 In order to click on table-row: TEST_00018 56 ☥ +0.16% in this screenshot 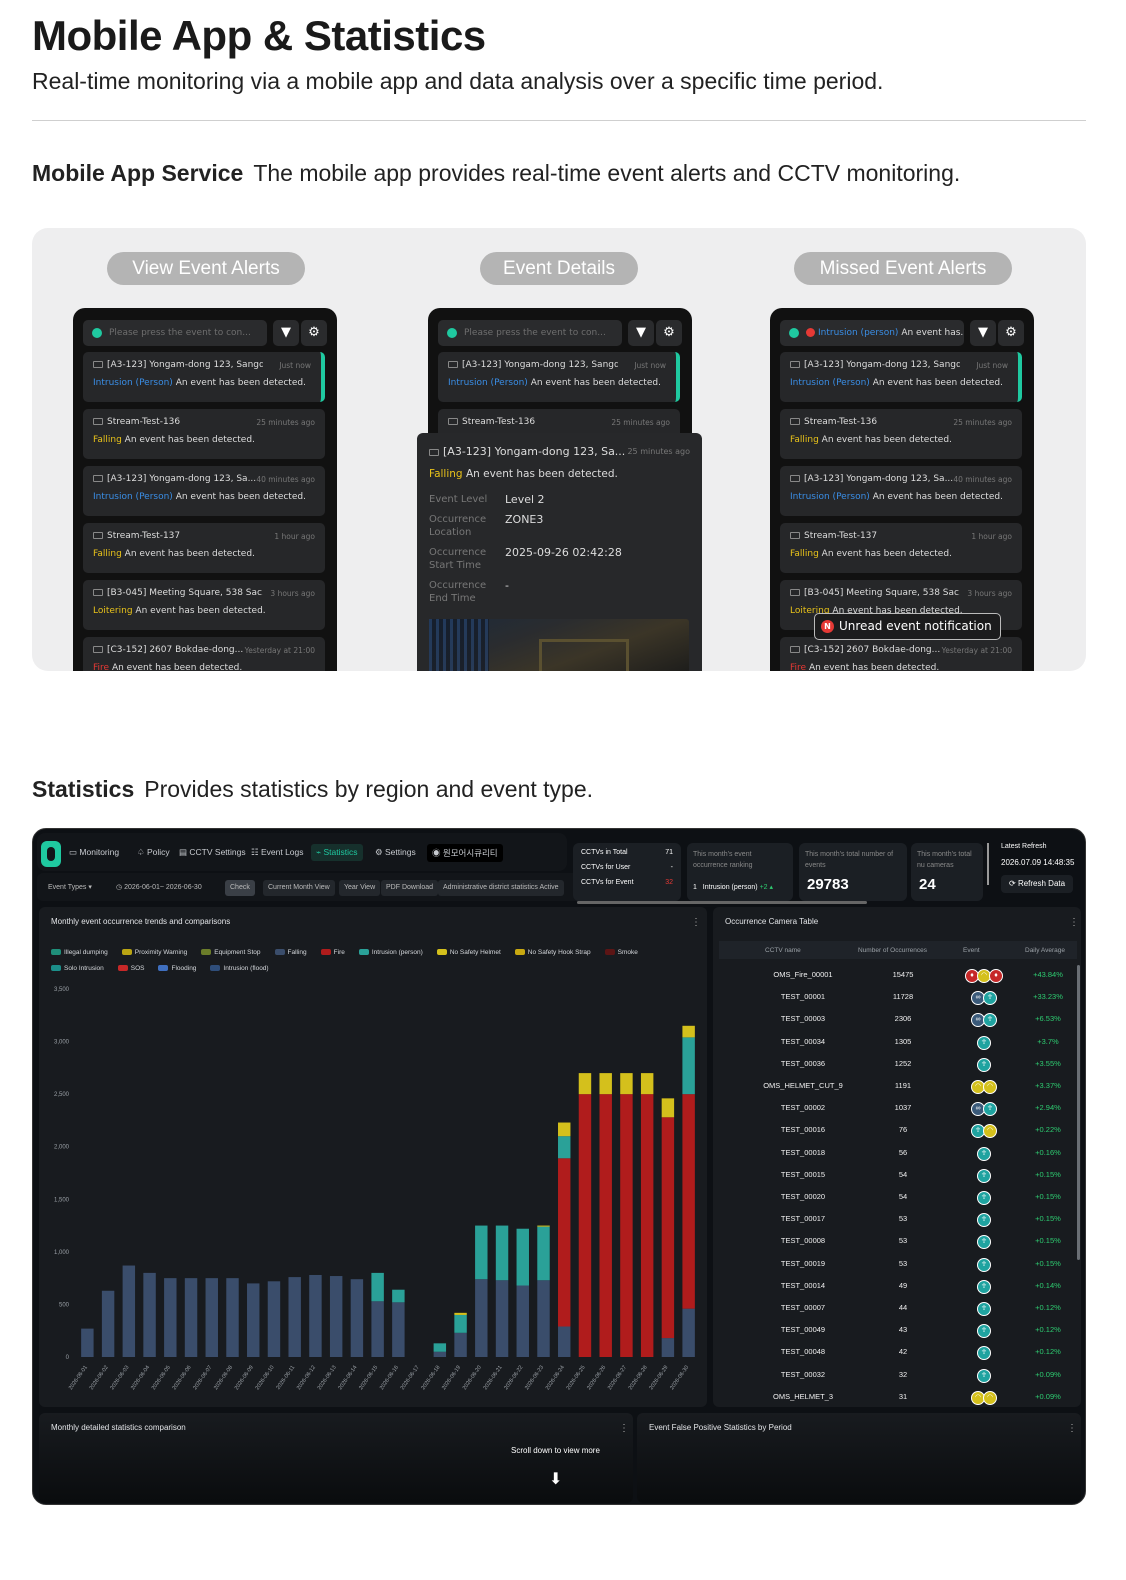, I will do `click(898, 1154)`.